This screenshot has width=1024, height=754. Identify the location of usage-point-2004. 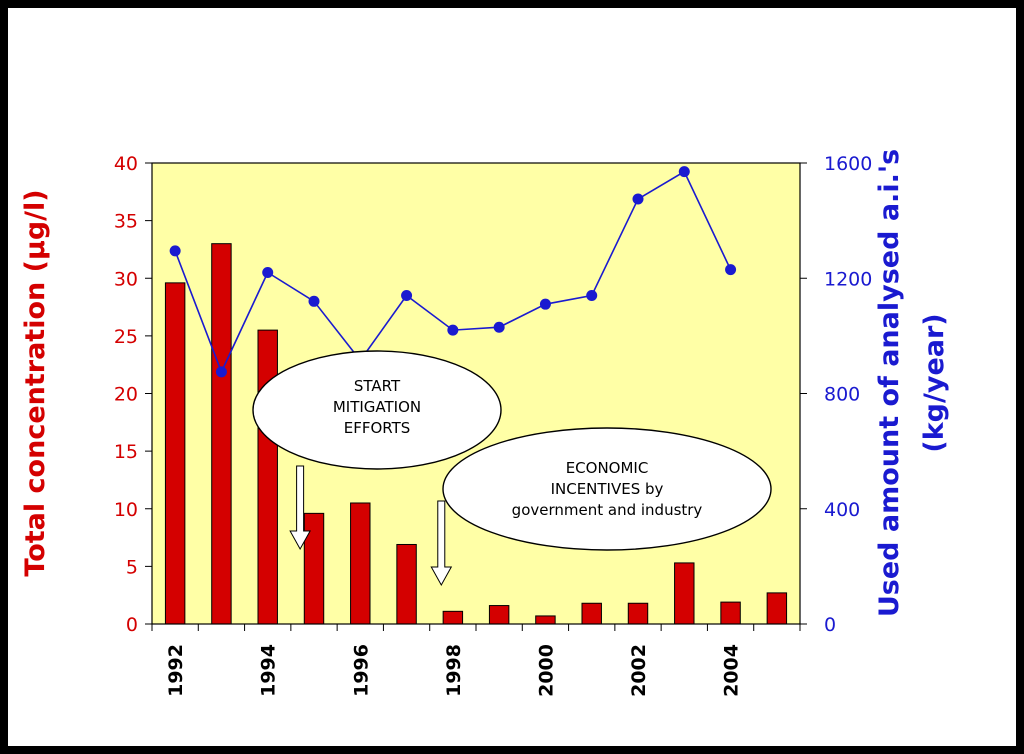
(731, 270).